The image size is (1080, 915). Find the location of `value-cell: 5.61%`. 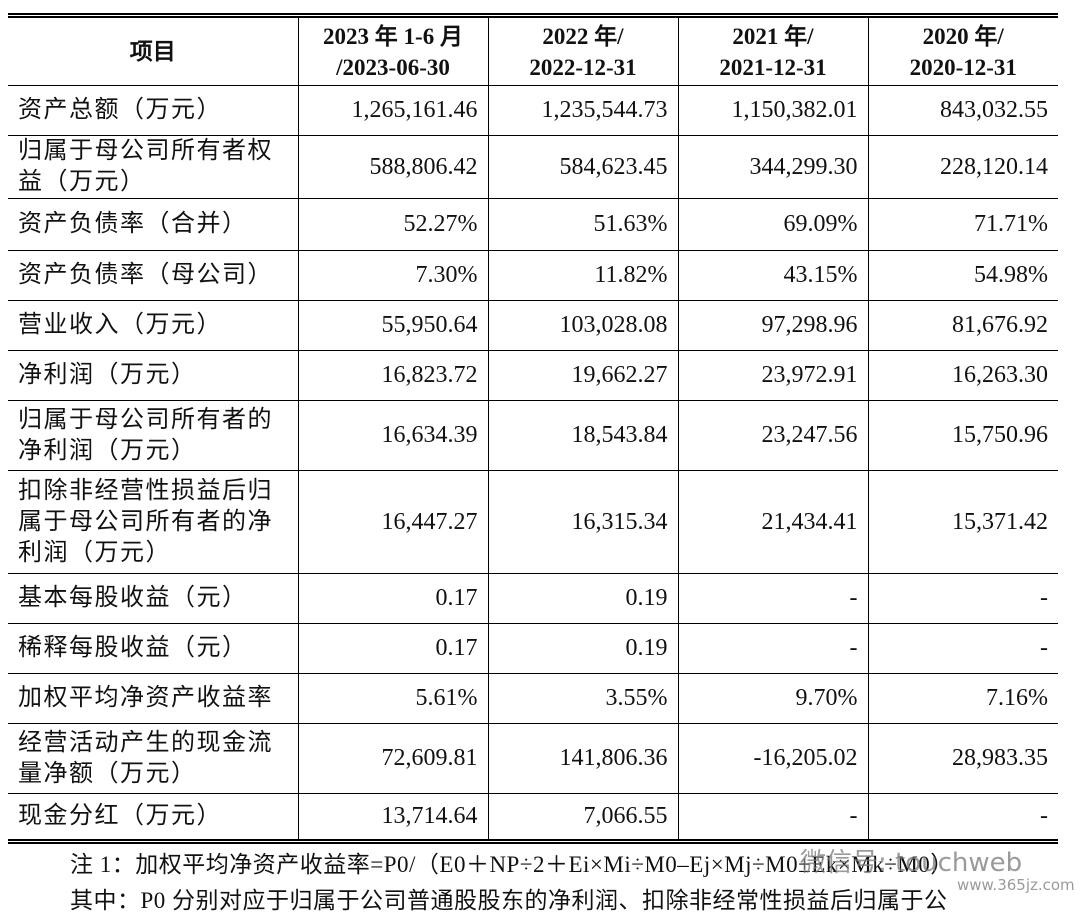

value-cell: 5.61% is located at coordinates (393, 698).